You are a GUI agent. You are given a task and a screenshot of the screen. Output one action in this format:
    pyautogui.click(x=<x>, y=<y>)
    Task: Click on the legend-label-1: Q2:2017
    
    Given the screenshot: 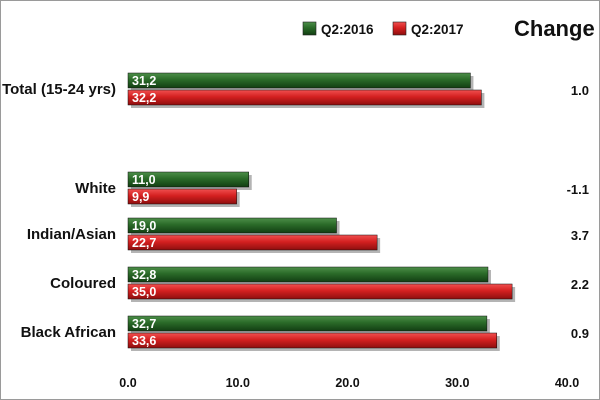 What is the action you would take?
    pyautogui.click(x=437, y=29)
    